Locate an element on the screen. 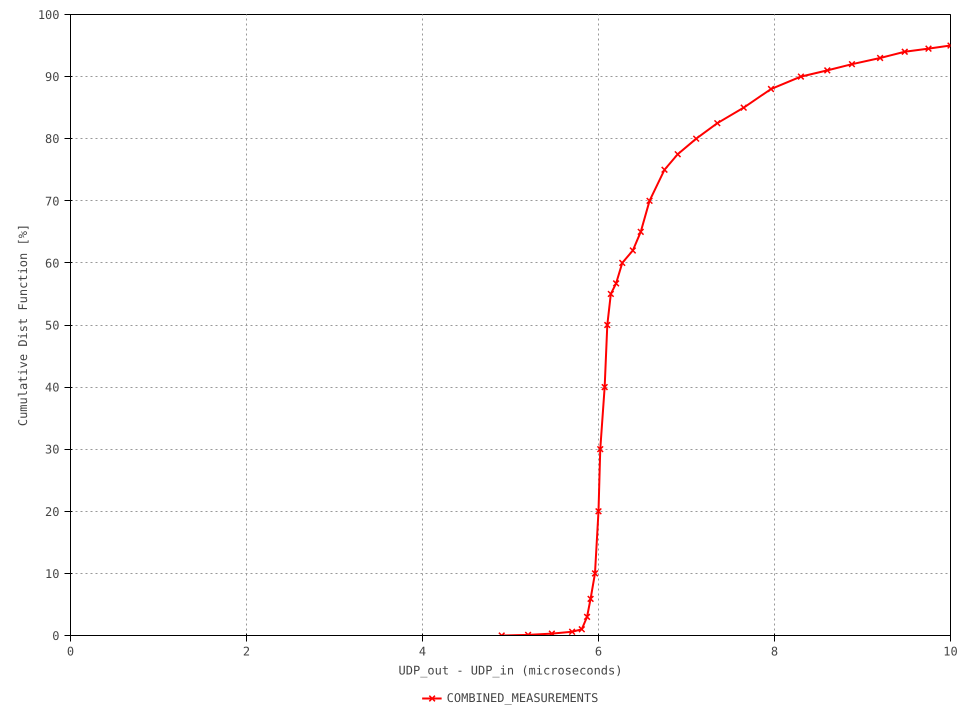 This screenshot has height=726, width=975. y-tick-label: 50 is located at coordinates (52, 325).